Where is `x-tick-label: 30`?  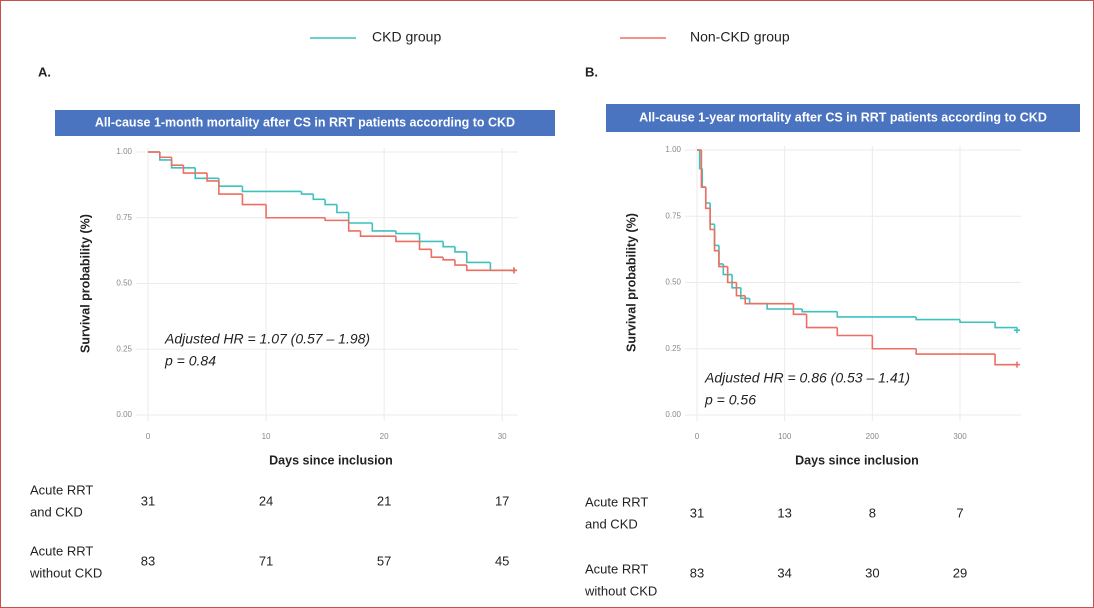 x-tick-label: 30 is located at coordinates (502, 436).